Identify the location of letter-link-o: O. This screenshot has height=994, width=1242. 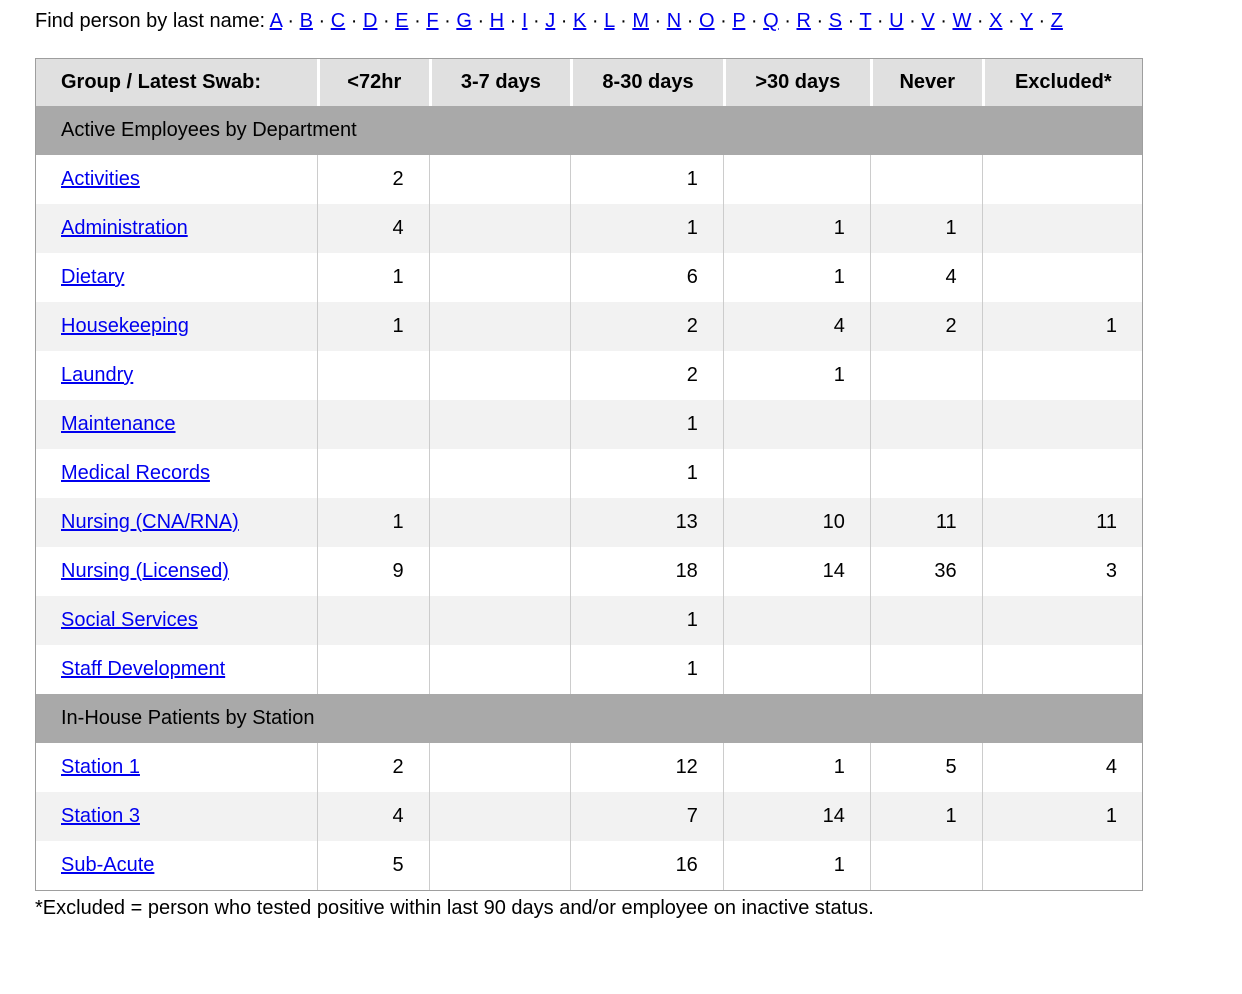
(707, 21).